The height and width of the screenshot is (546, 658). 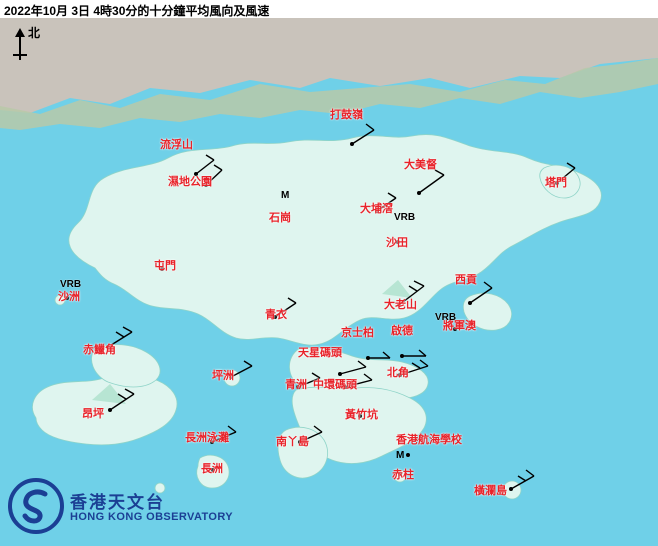 I want to click on station-label-sha-chau: 沙洲, so click(x=69, y=297).